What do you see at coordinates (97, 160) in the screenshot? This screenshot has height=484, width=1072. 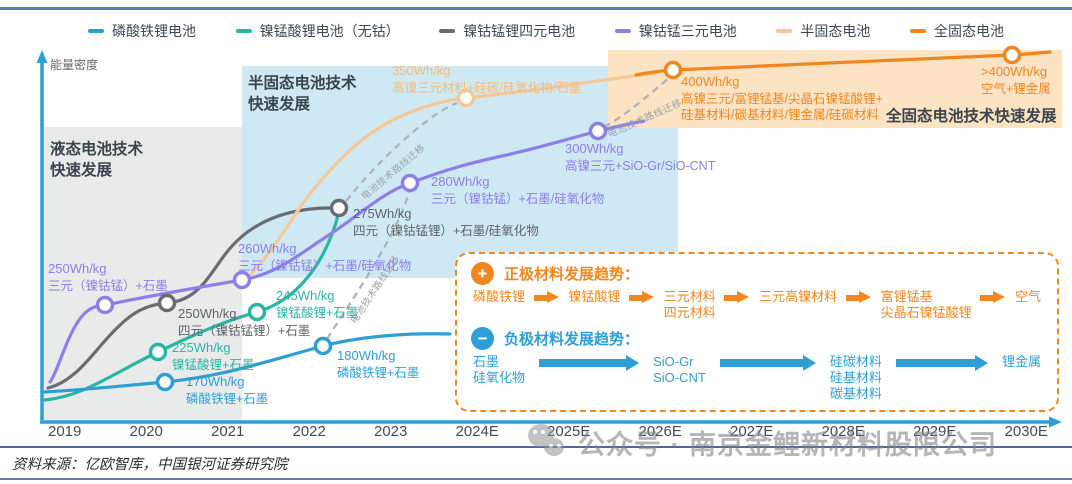 I see `liquid-region-label: 液态电池技术 快速发展` at bounding box center [97, 160].